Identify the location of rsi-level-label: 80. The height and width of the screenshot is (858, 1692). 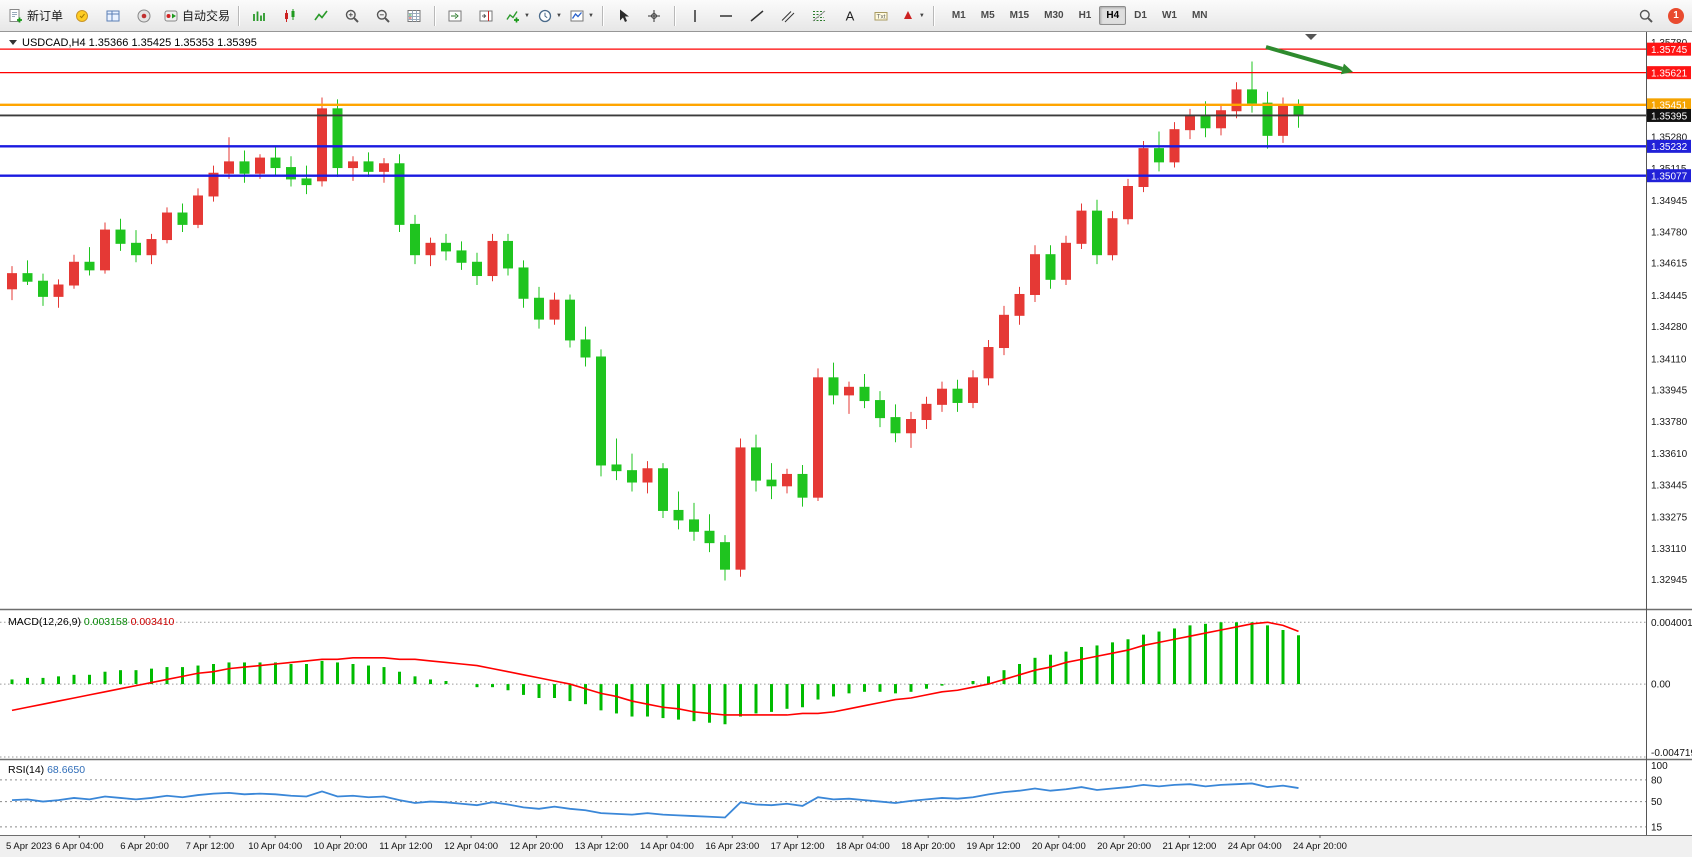
(1657, 780).